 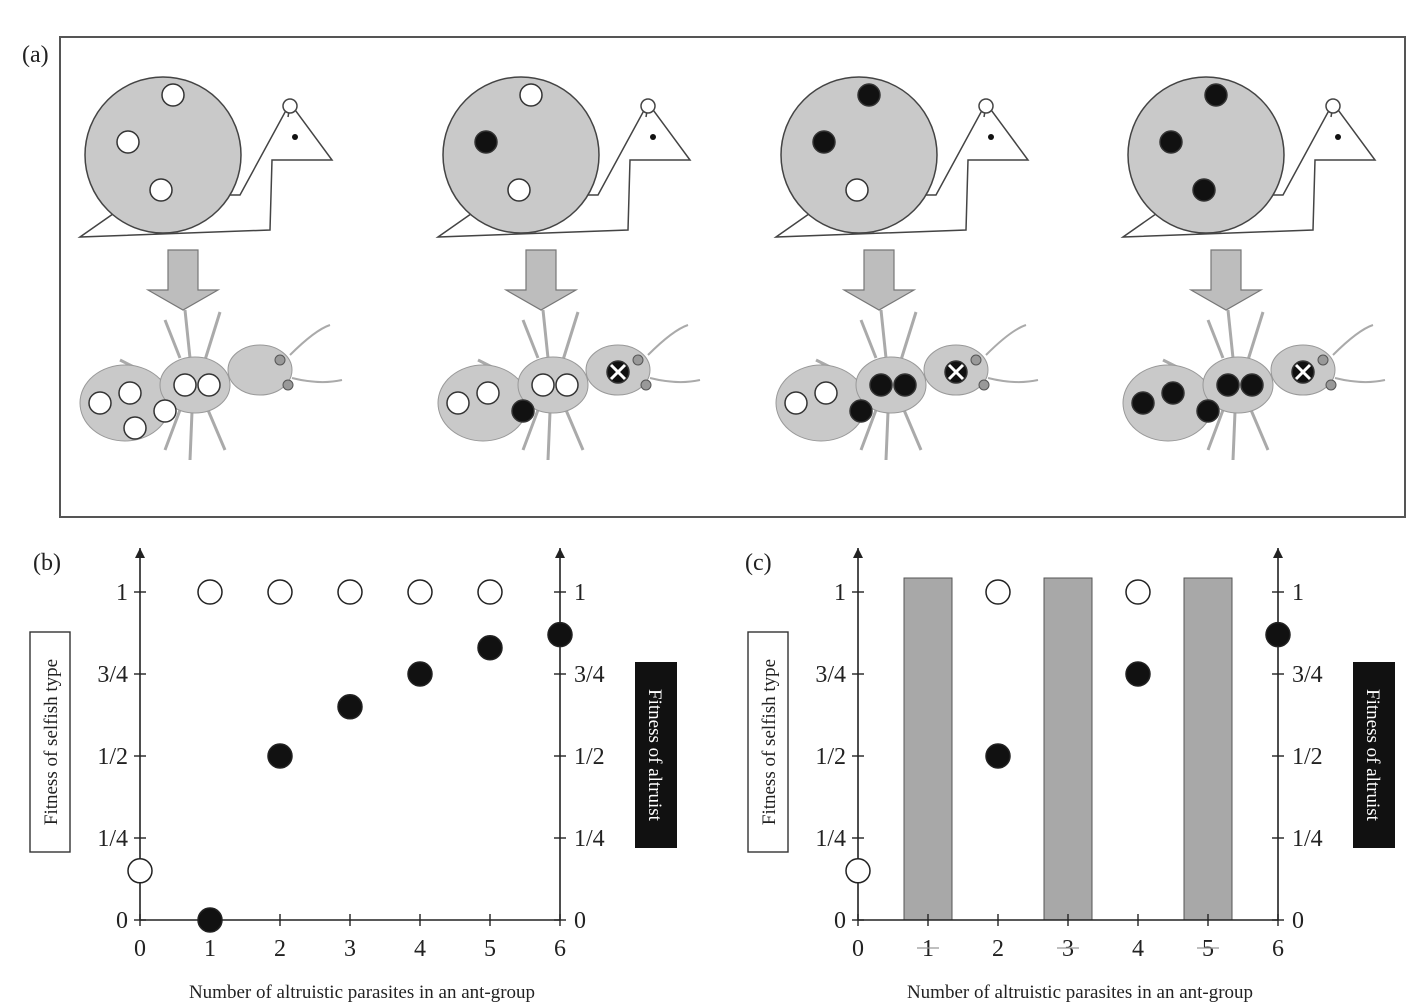 What do you see at coordinates (589, 675) in the screenshot?
I see `y-tick-label-right: 3/4` at bounding box center [589, 675].